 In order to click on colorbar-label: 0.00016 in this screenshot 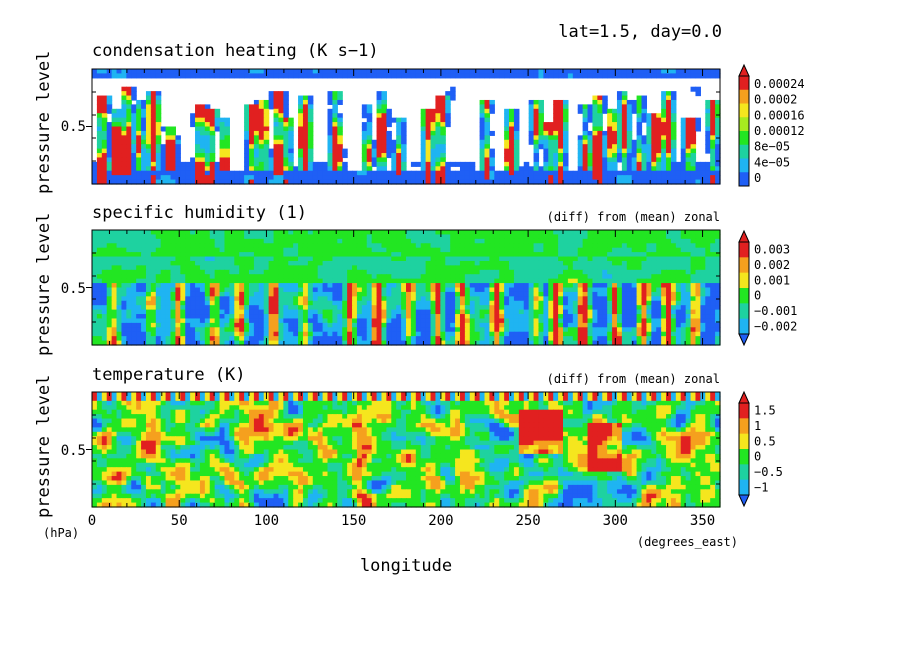, I will do `click(779, 115)`.